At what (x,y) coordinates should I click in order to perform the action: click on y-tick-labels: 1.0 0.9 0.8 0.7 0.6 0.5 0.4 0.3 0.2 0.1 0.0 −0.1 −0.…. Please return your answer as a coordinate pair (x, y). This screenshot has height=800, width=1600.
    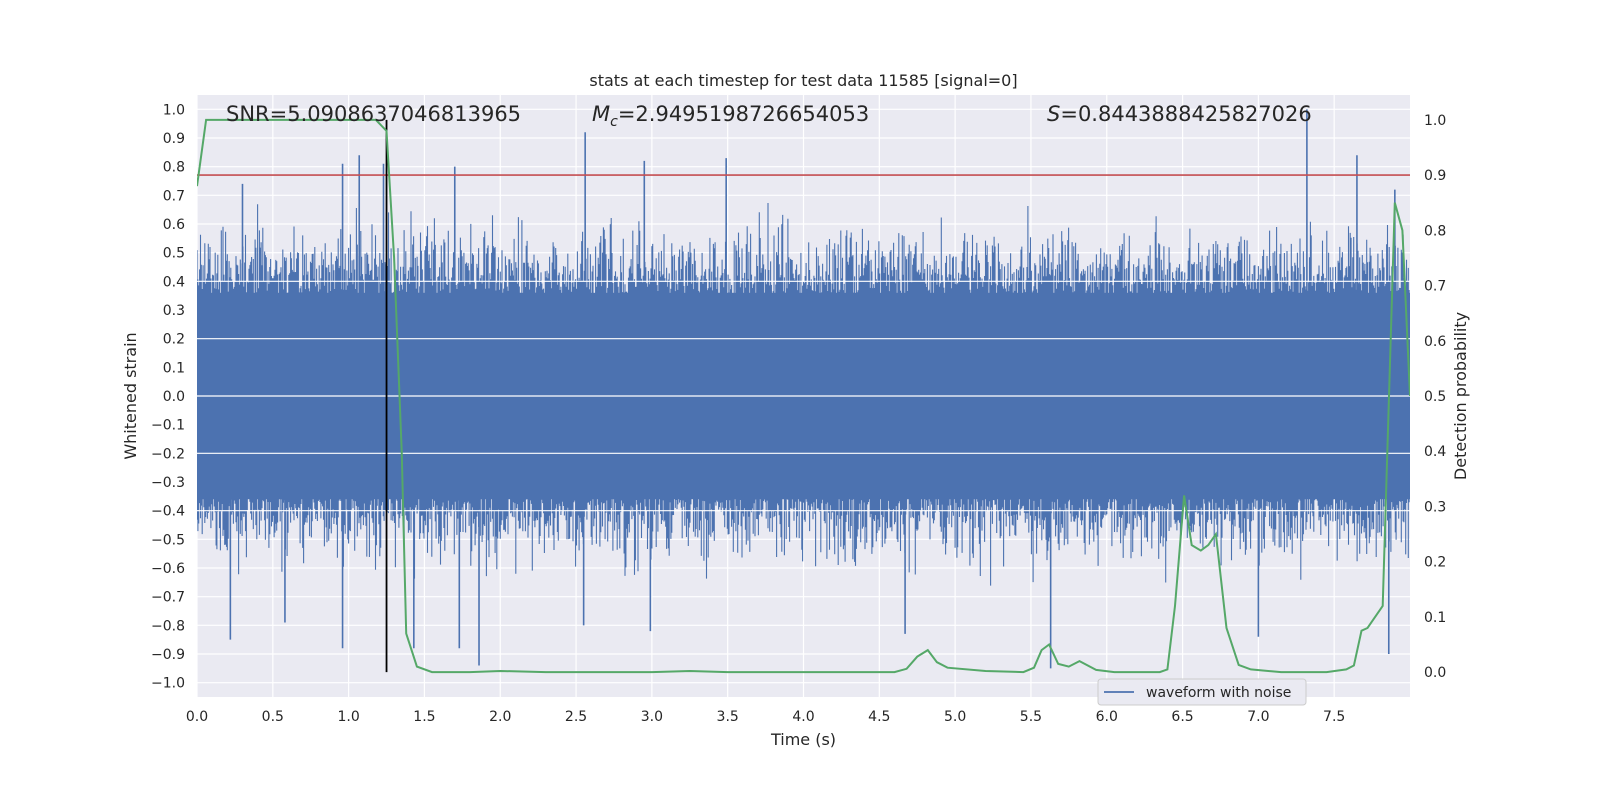
    Looking at the image, I should click on (168, 396).